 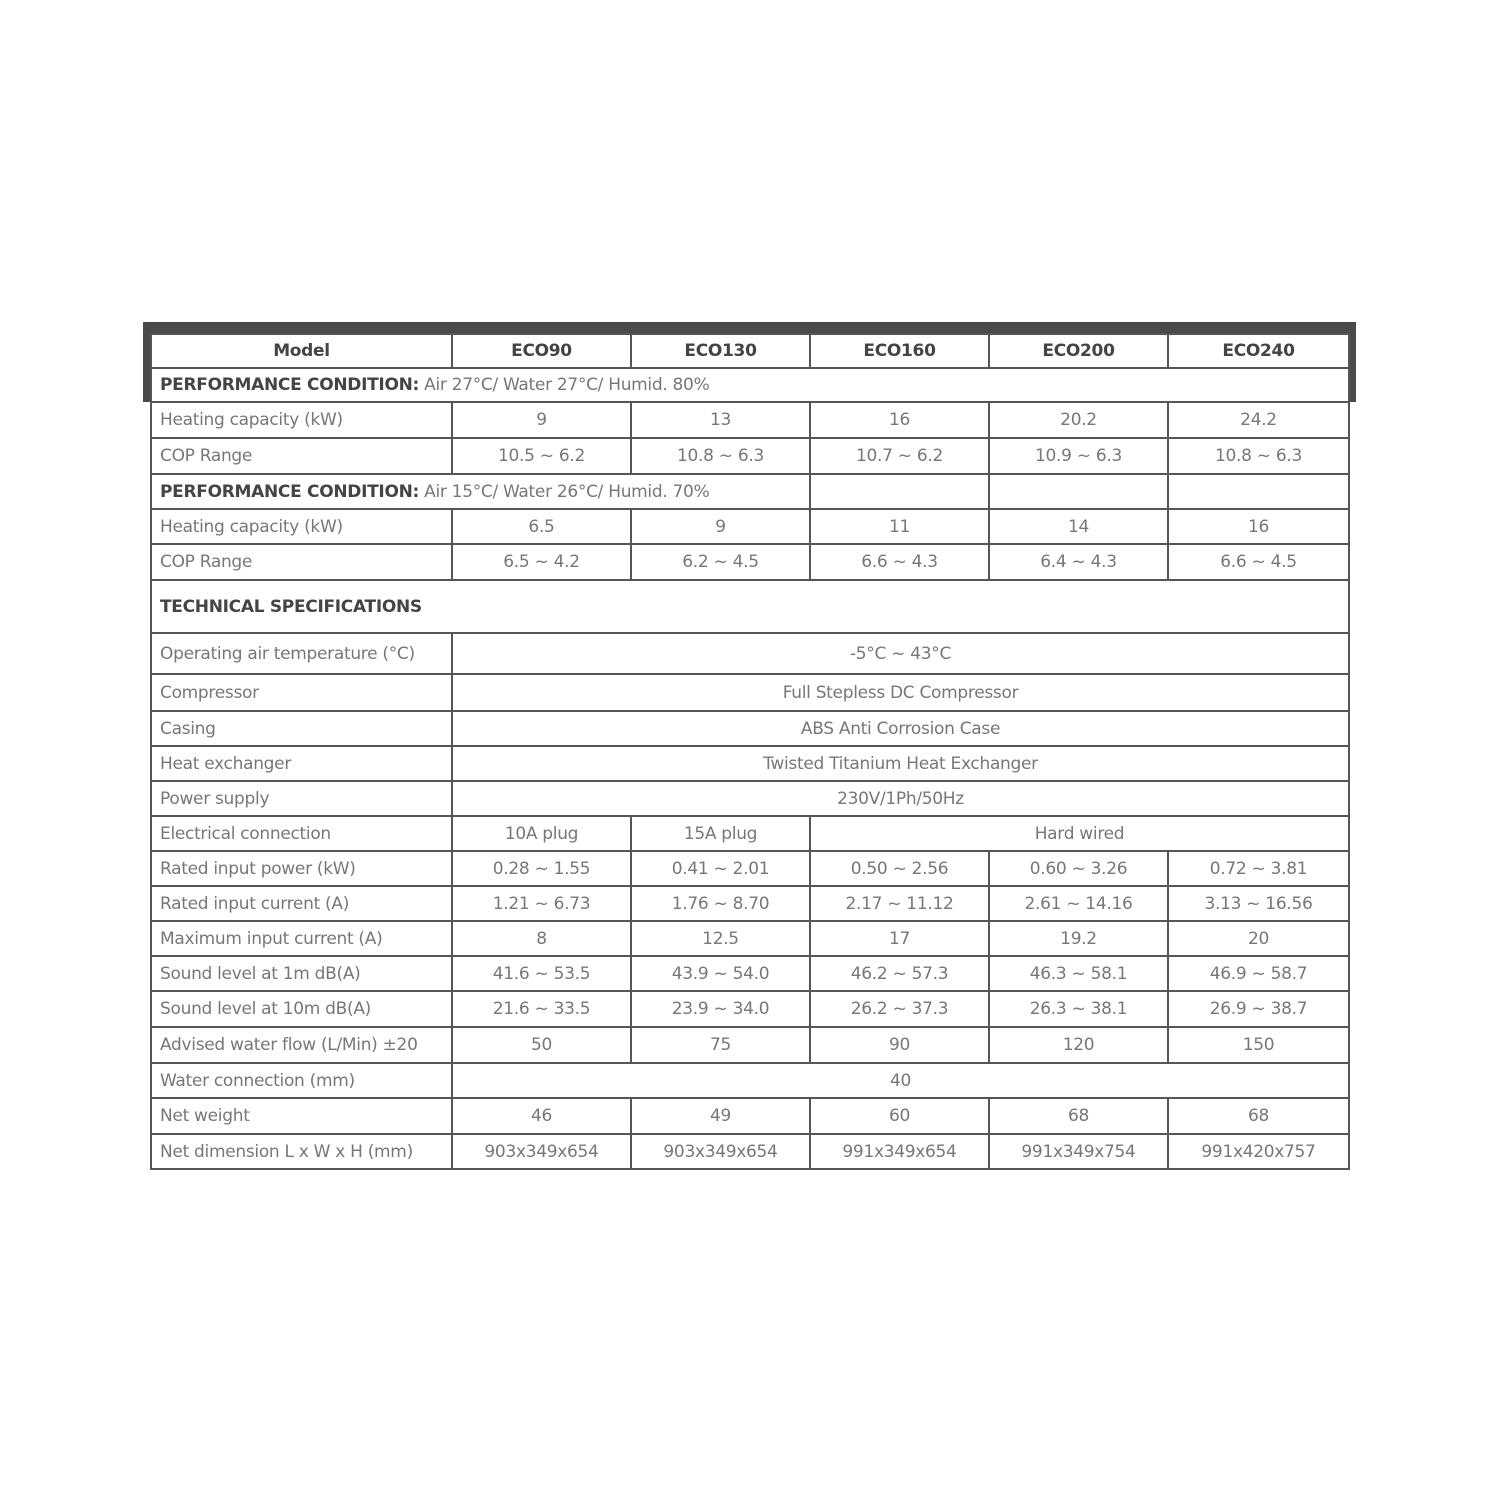 What do you see at coordinates (899, 973) in the screenshot?
I see `value-cell: 46.2 ~ 57.3` at bounding box center [899, 973].